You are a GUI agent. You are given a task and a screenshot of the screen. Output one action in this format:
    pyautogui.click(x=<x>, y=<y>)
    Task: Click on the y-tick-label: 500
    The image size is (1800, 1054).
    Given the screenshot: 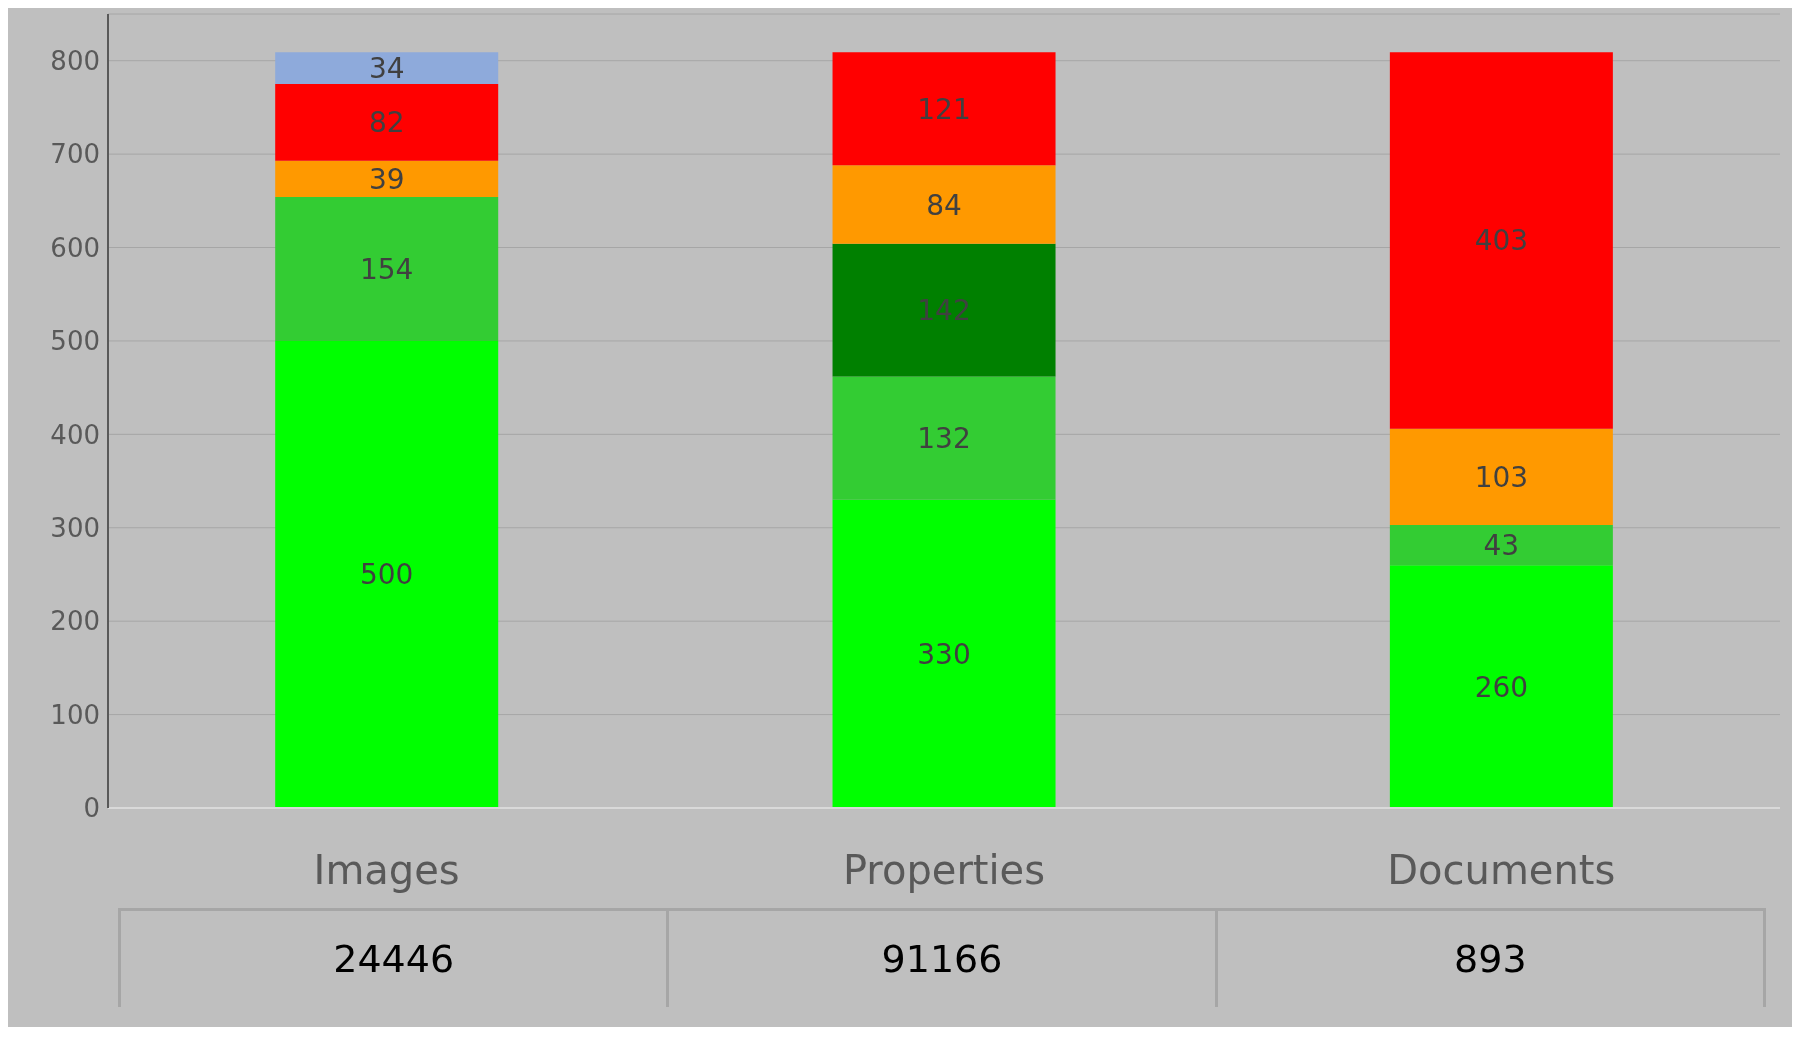 What is the action you would take?
    pyautogui.click(x=75, y=341)
    